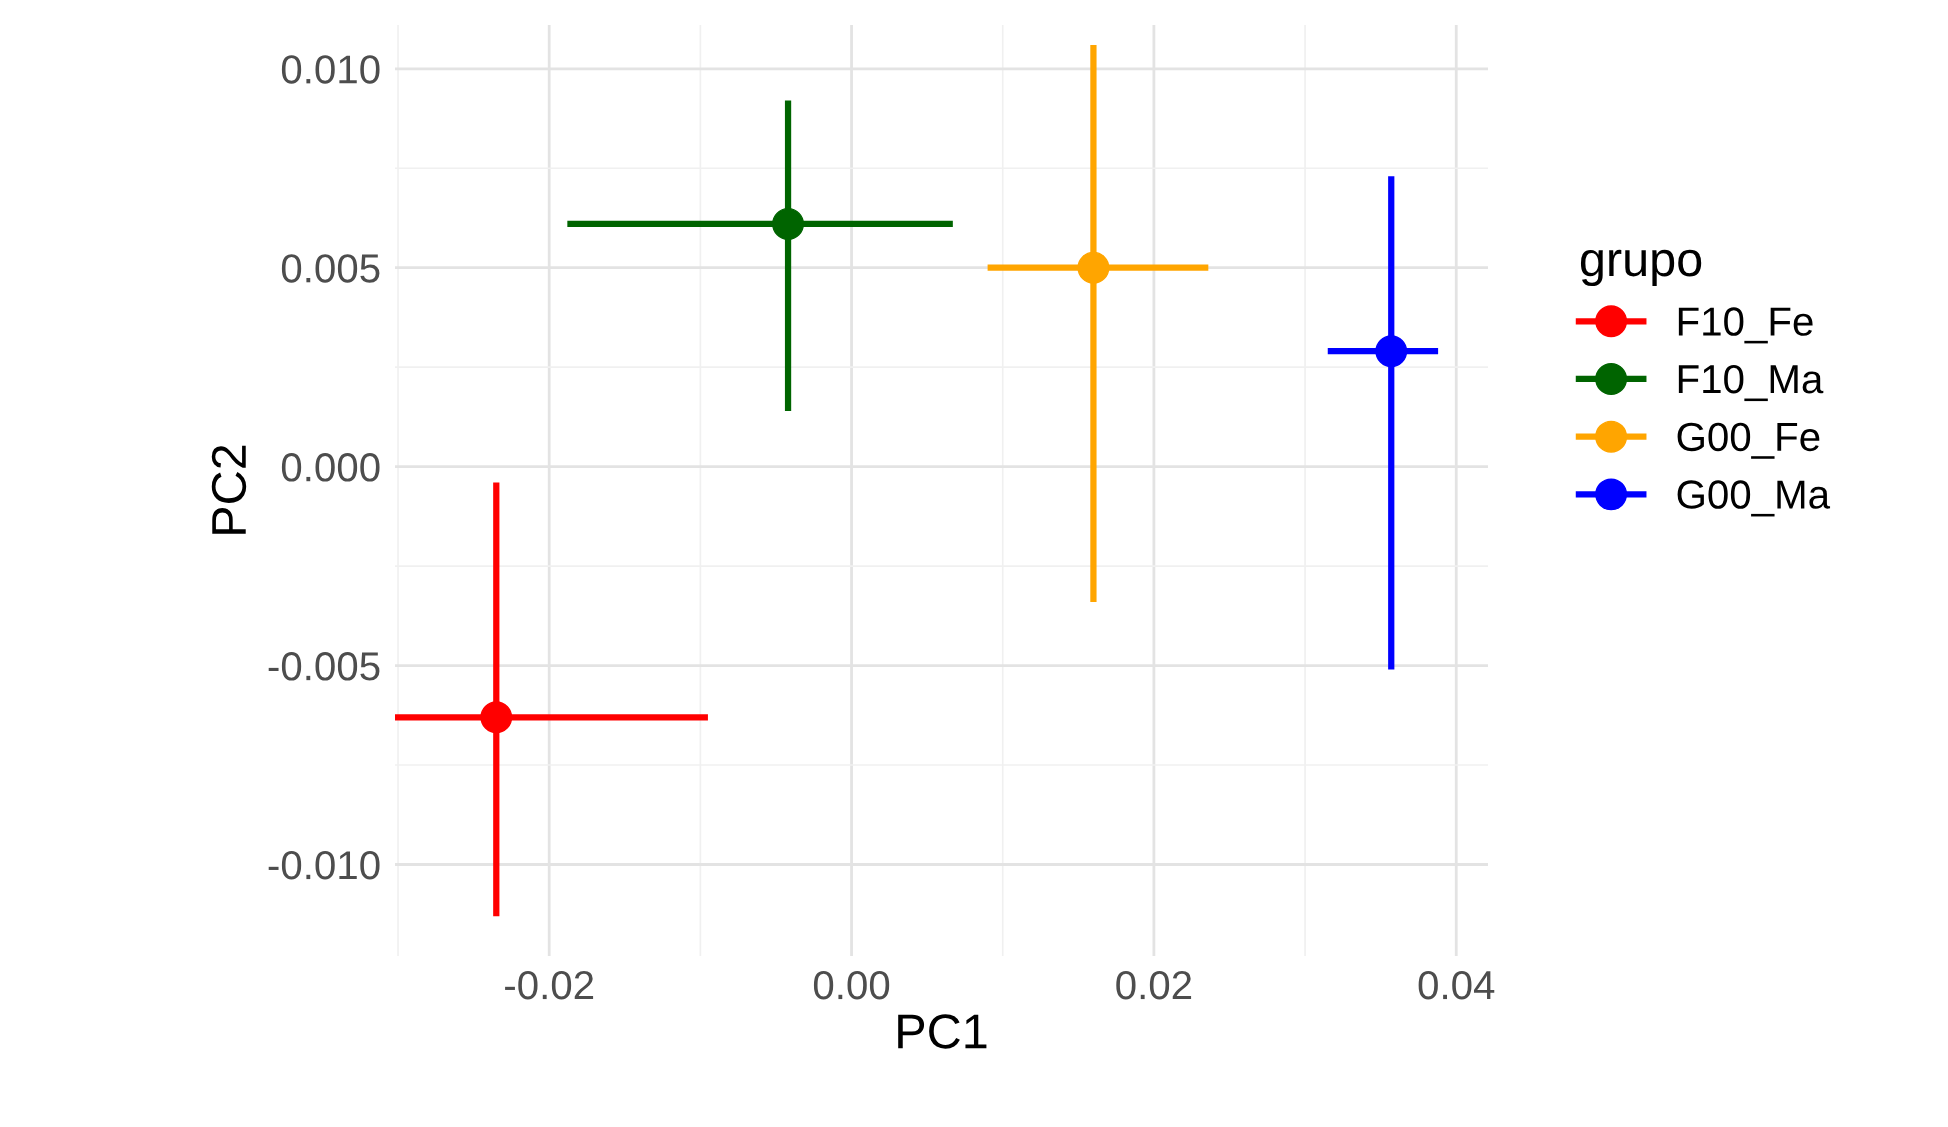  Describe the element at coordinates (324, 666) in the screenshot. I see `y-tick-label: -0.005` at that location.